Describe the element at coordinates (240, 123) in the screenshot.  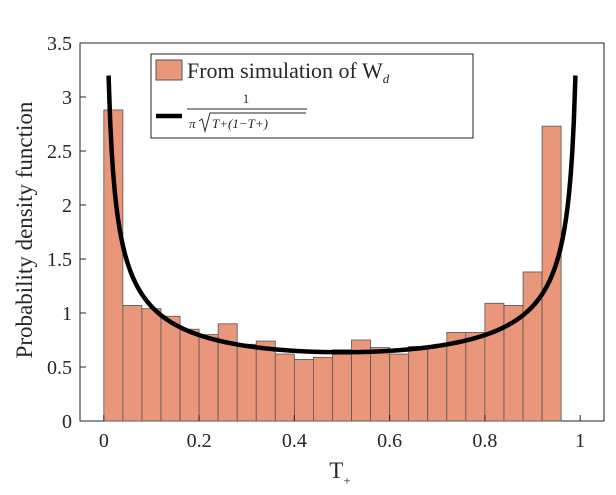
I see `legend-curve-radicand: T+(1−T+)` at that location.